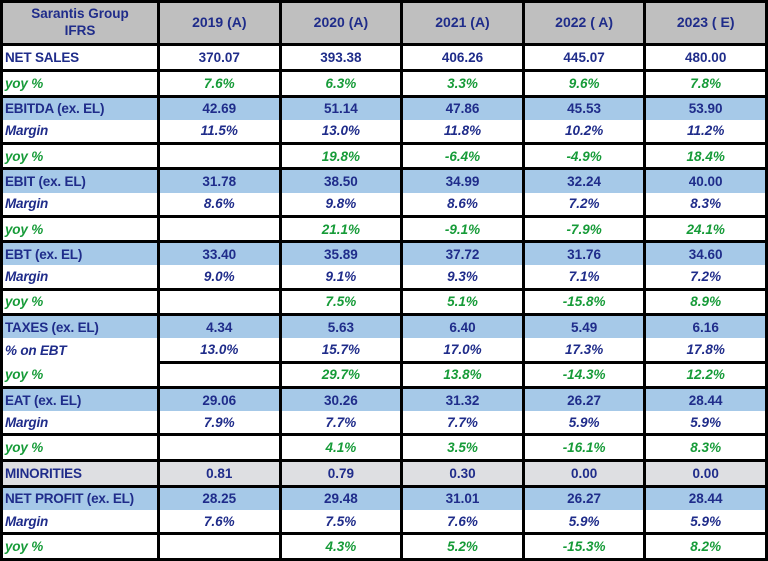  What do you see at coordinates (219, 278) in the screenshot?
I see `cell-value: 9.0%` at bounding box center [219, 278].